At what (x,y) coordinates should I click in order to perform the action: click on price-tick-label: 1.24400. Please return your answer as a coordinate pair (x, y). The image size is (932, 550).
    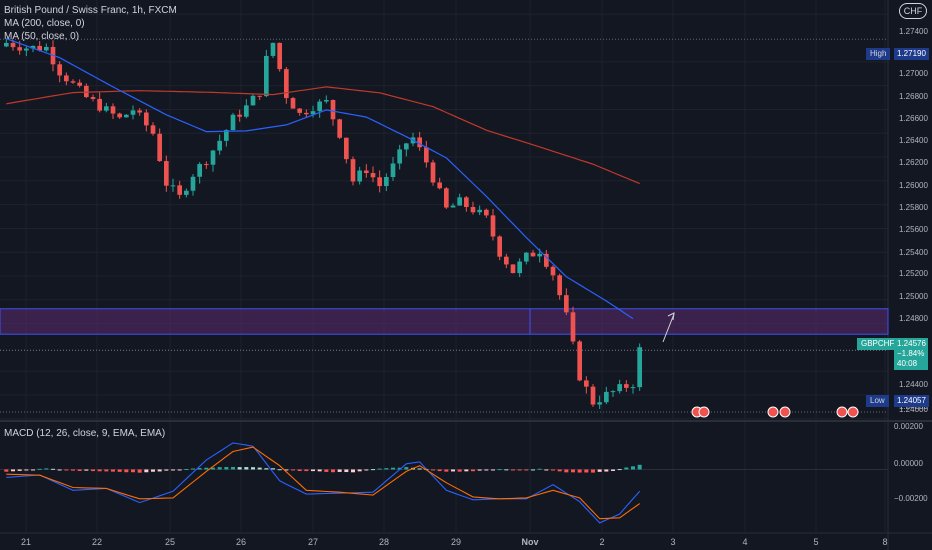
    Looking at the image, I should click on (913, 384).